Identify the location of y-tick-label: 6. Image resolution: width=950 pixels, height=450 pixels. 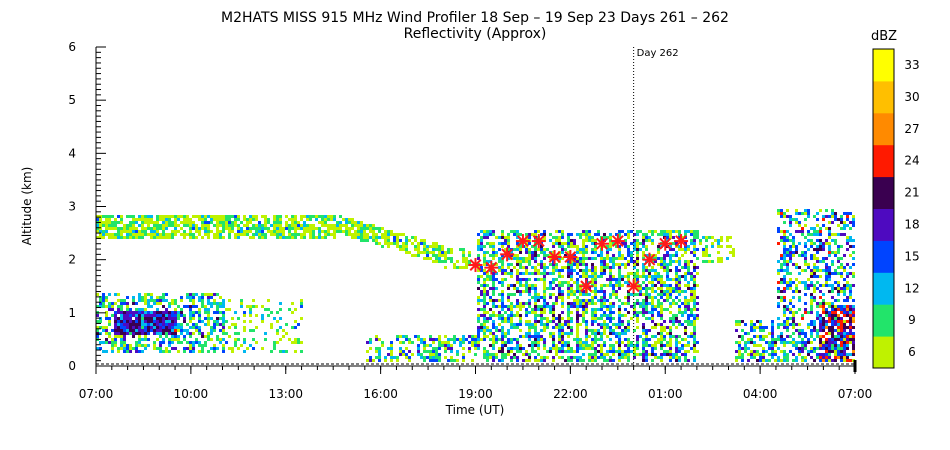
(72, 47).